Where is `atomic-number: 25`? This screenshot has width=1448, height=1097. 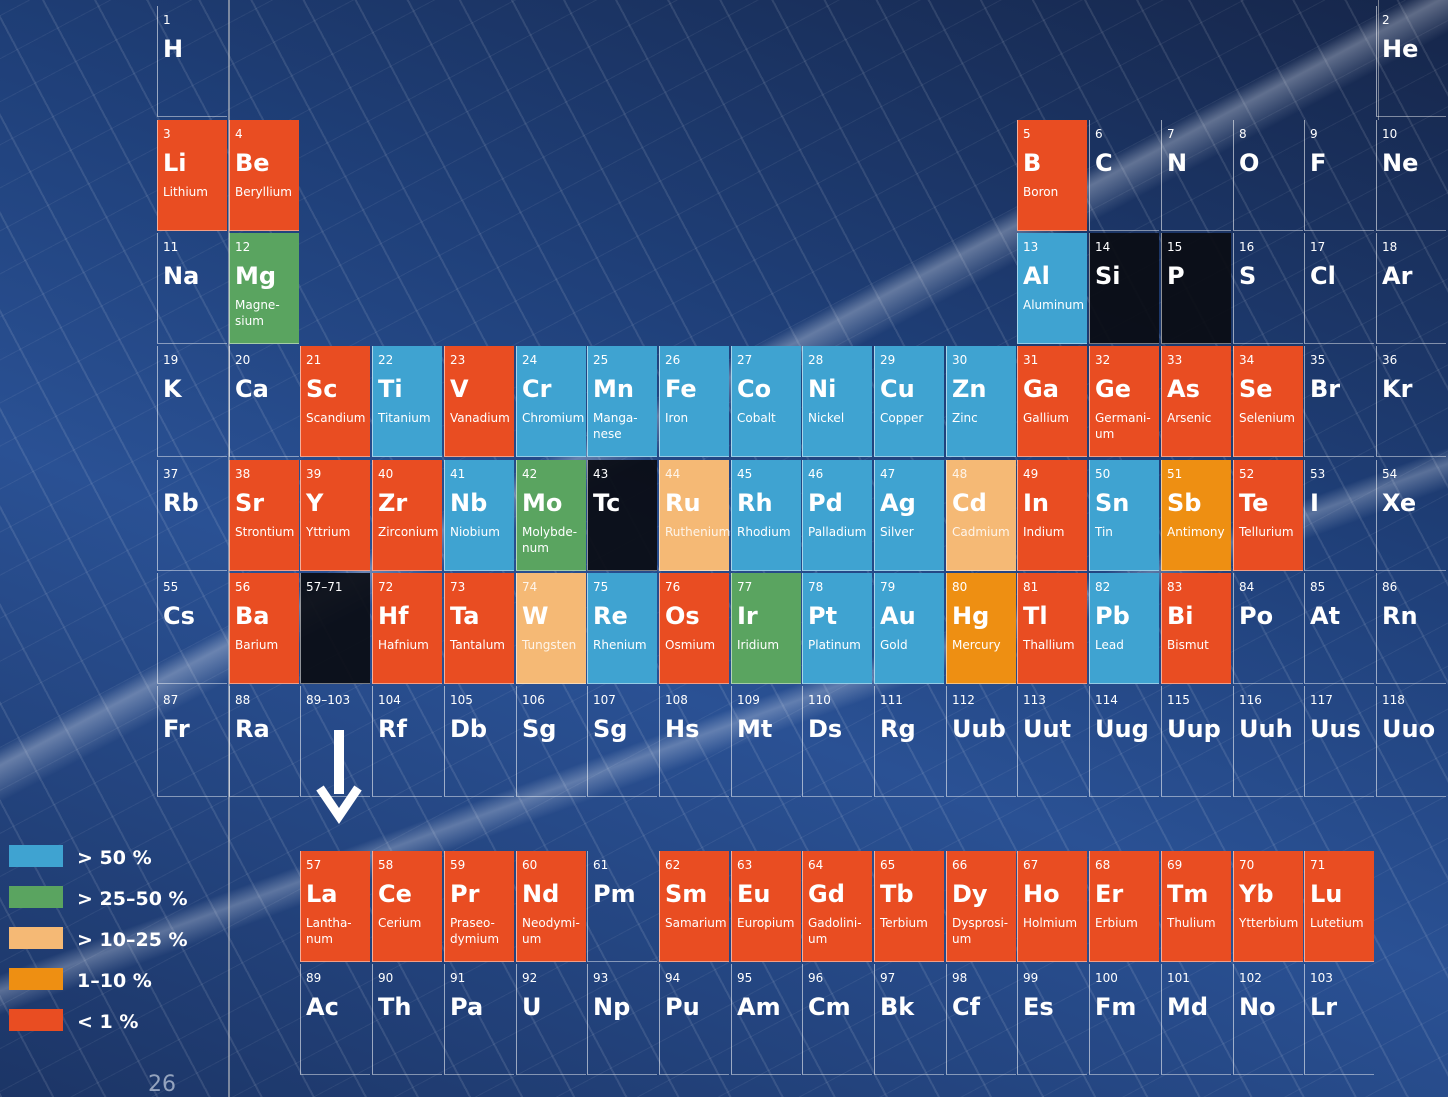 atomic-number: 25 is located at coordinates (601, 360).